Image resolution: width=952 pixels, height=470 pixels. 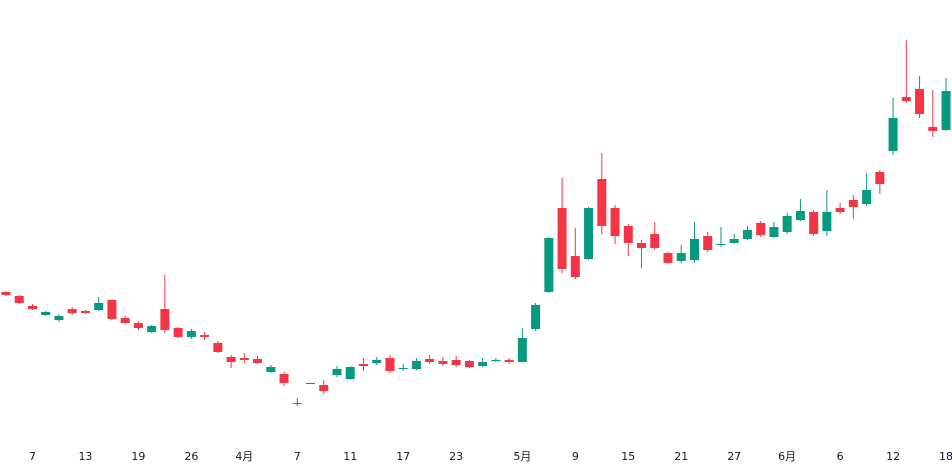 I want to click on x-tick-label: 23, so click(x=456, y=456).